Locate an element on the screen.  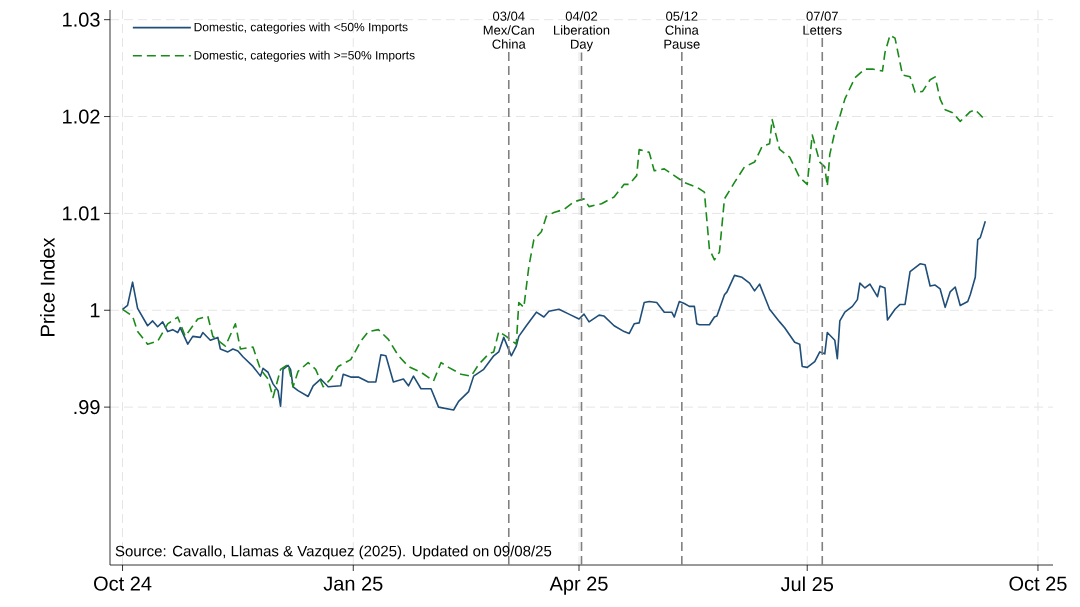
x-tick-label: Oct 24 is located at coordinates (123, 583).